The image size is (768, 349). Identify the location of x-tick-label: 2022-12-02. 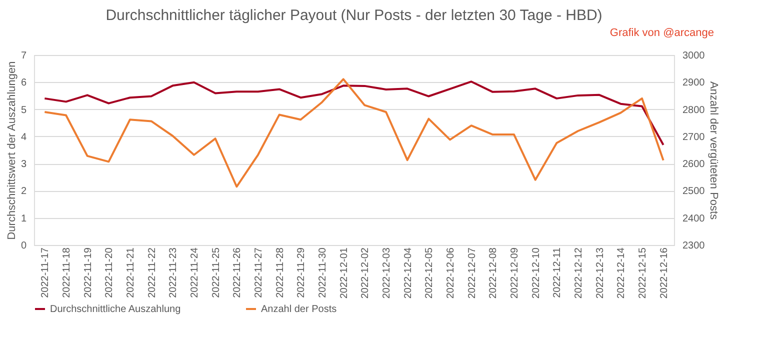
(366, 273).